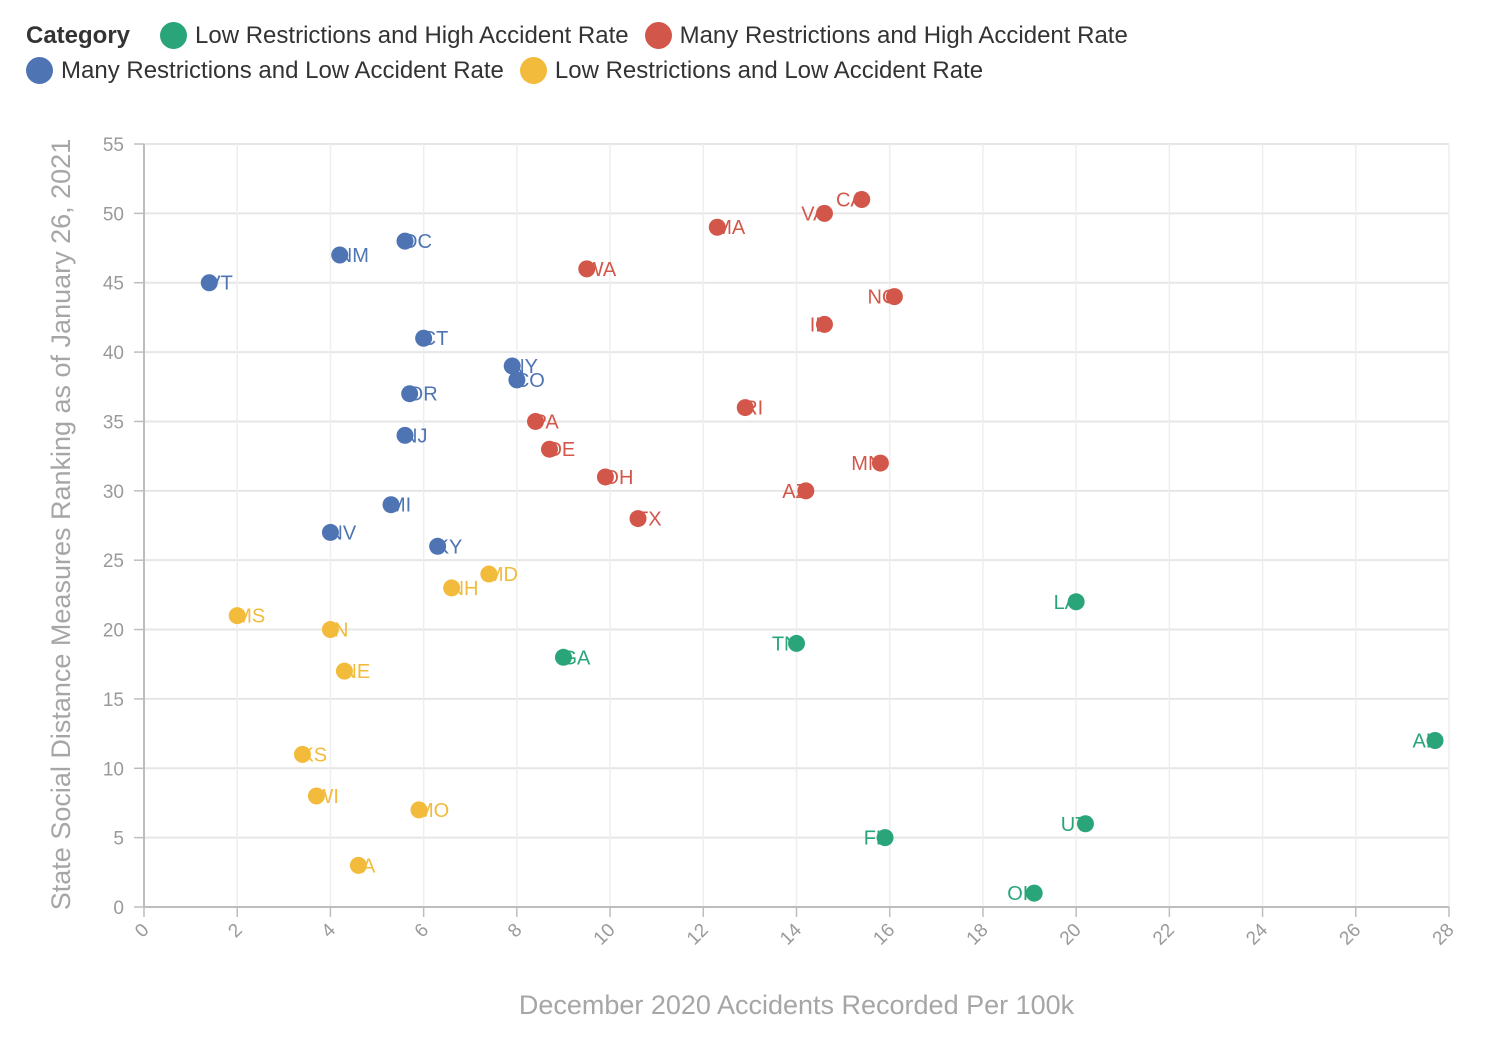  I want to click on data-point-fl, so click(885, 838).